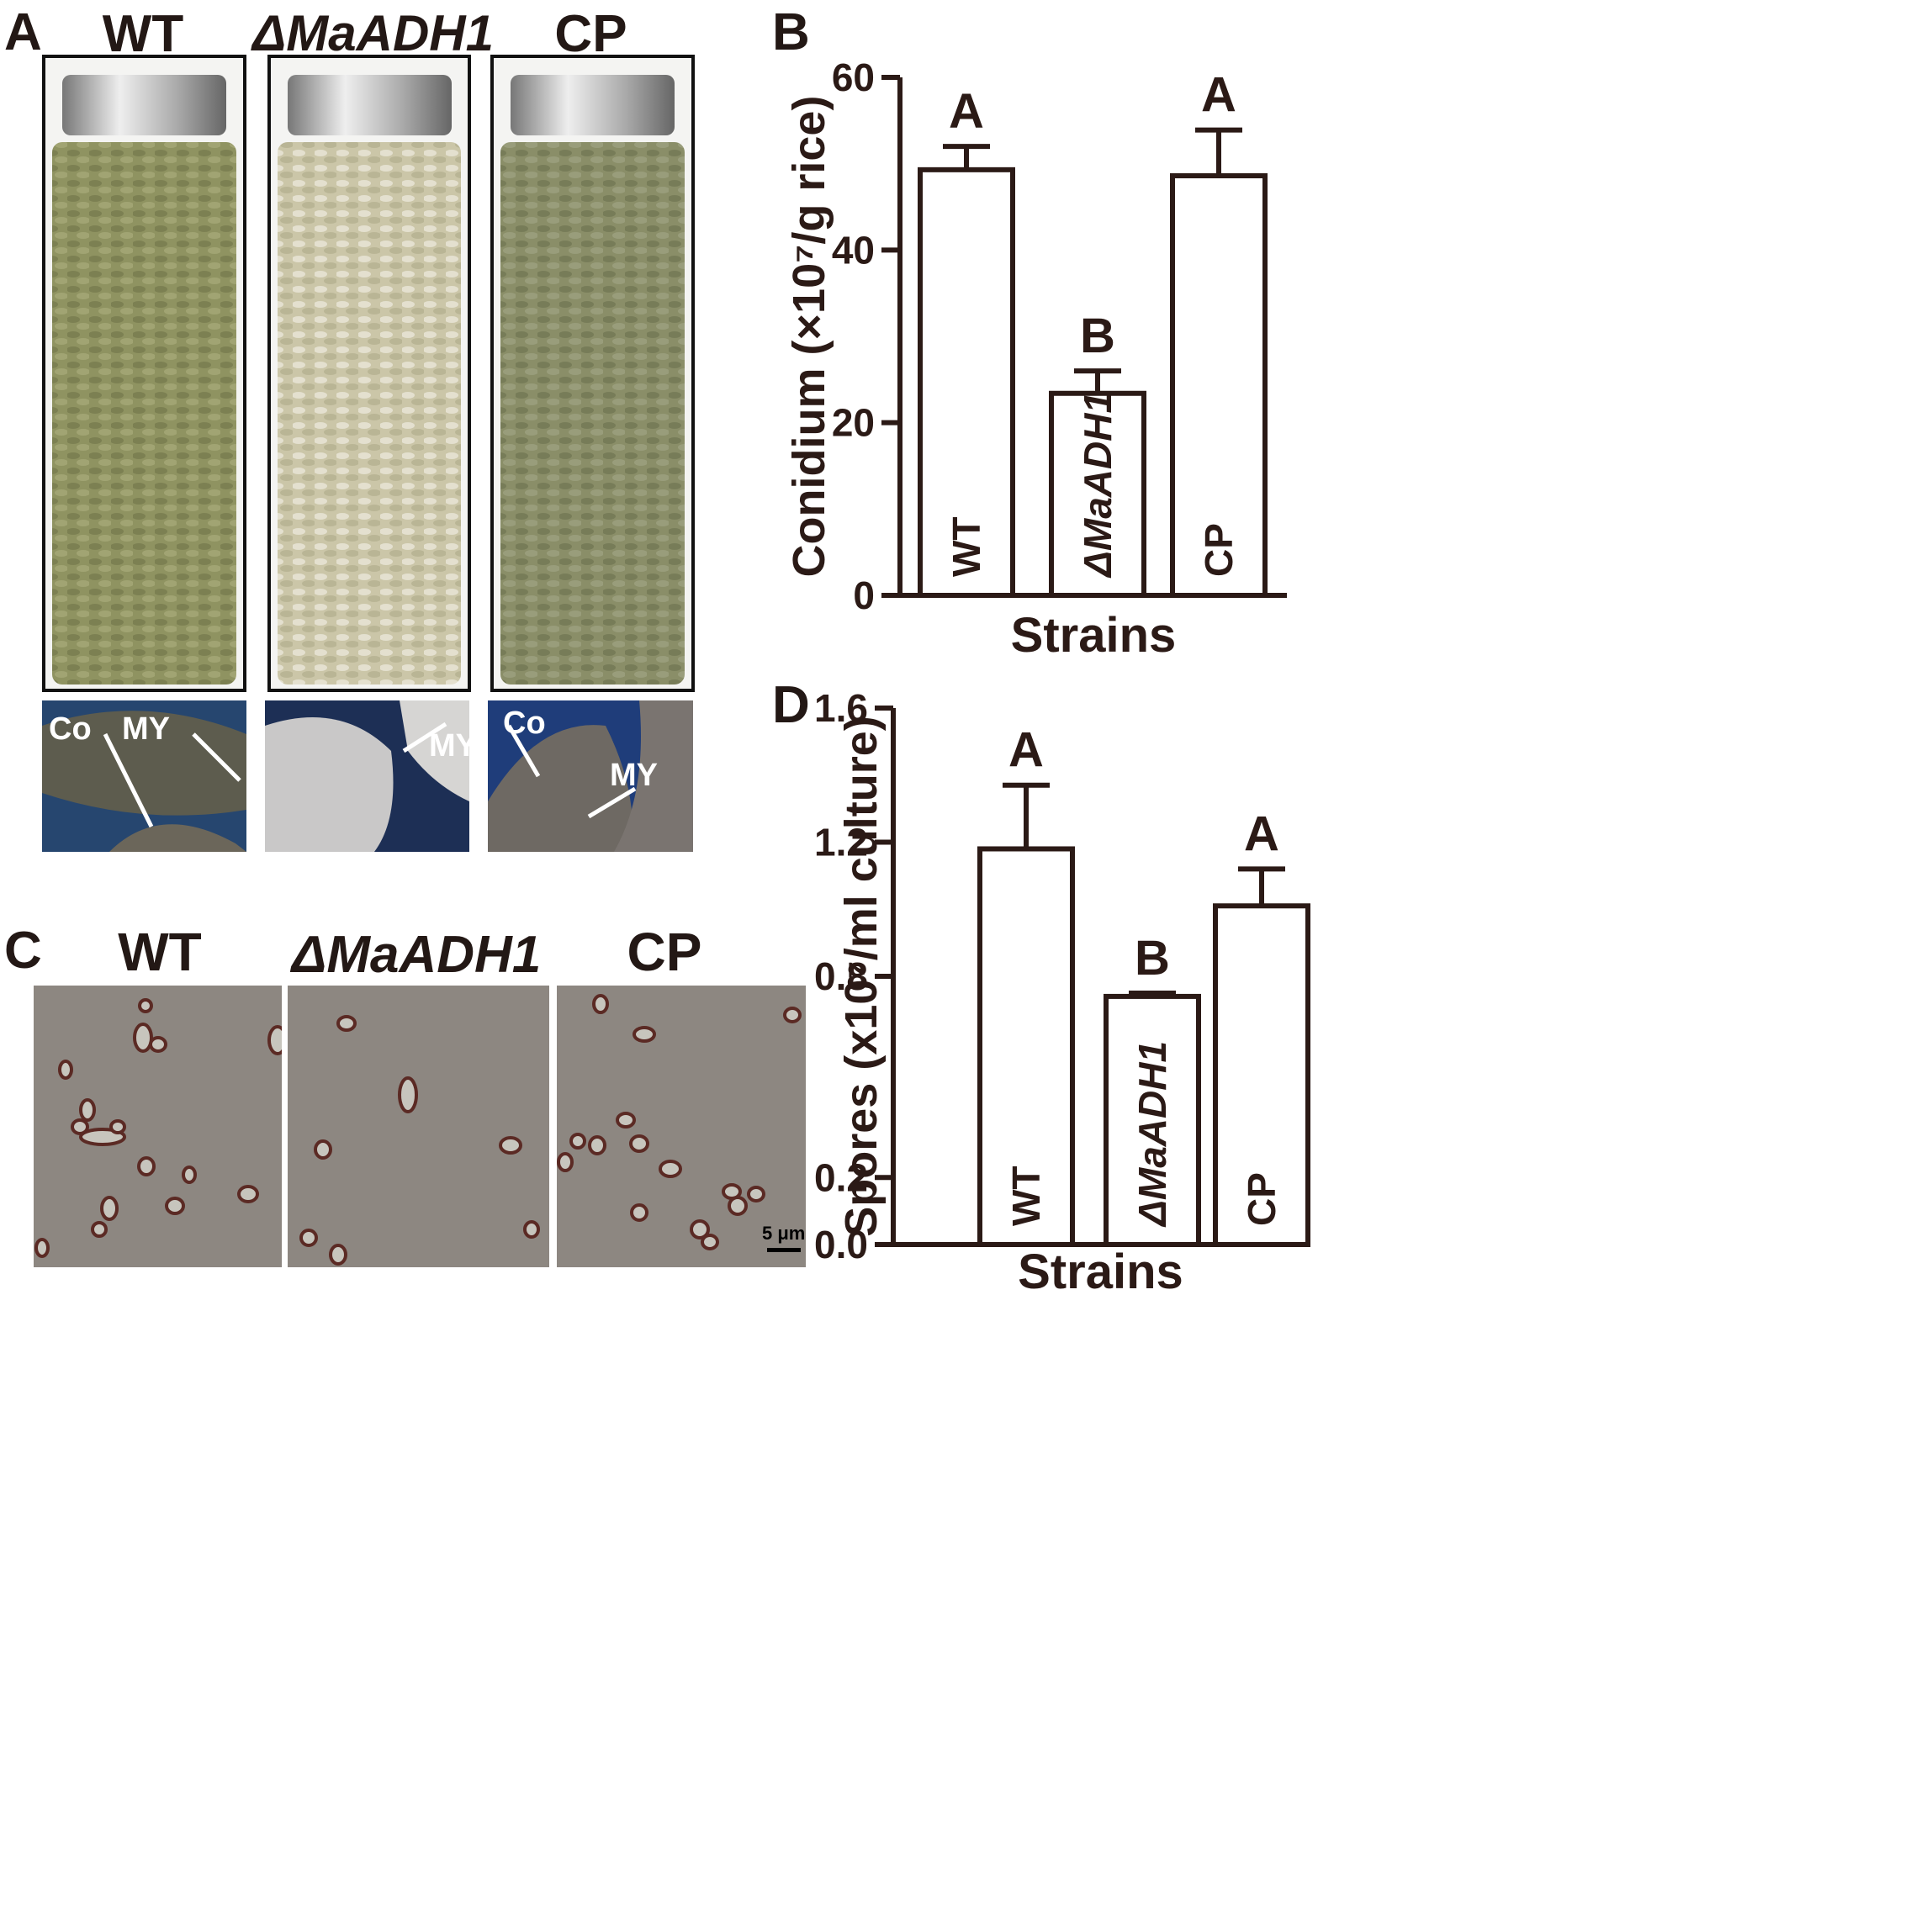  Describe the element at coordinates (612, 803) in the screenshot. I see `arrow-my-cp` at that location.